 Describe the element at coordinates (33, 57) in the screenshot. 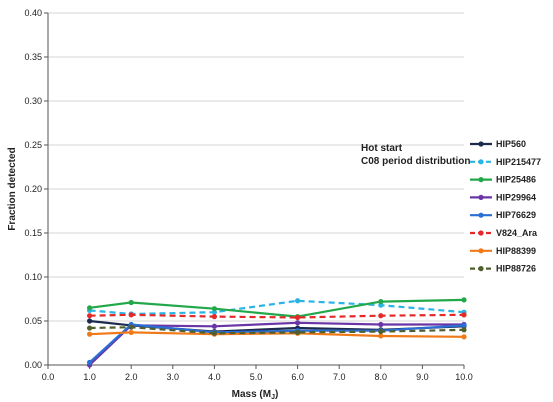

I see `y-tick-label: 0.35` at that location.